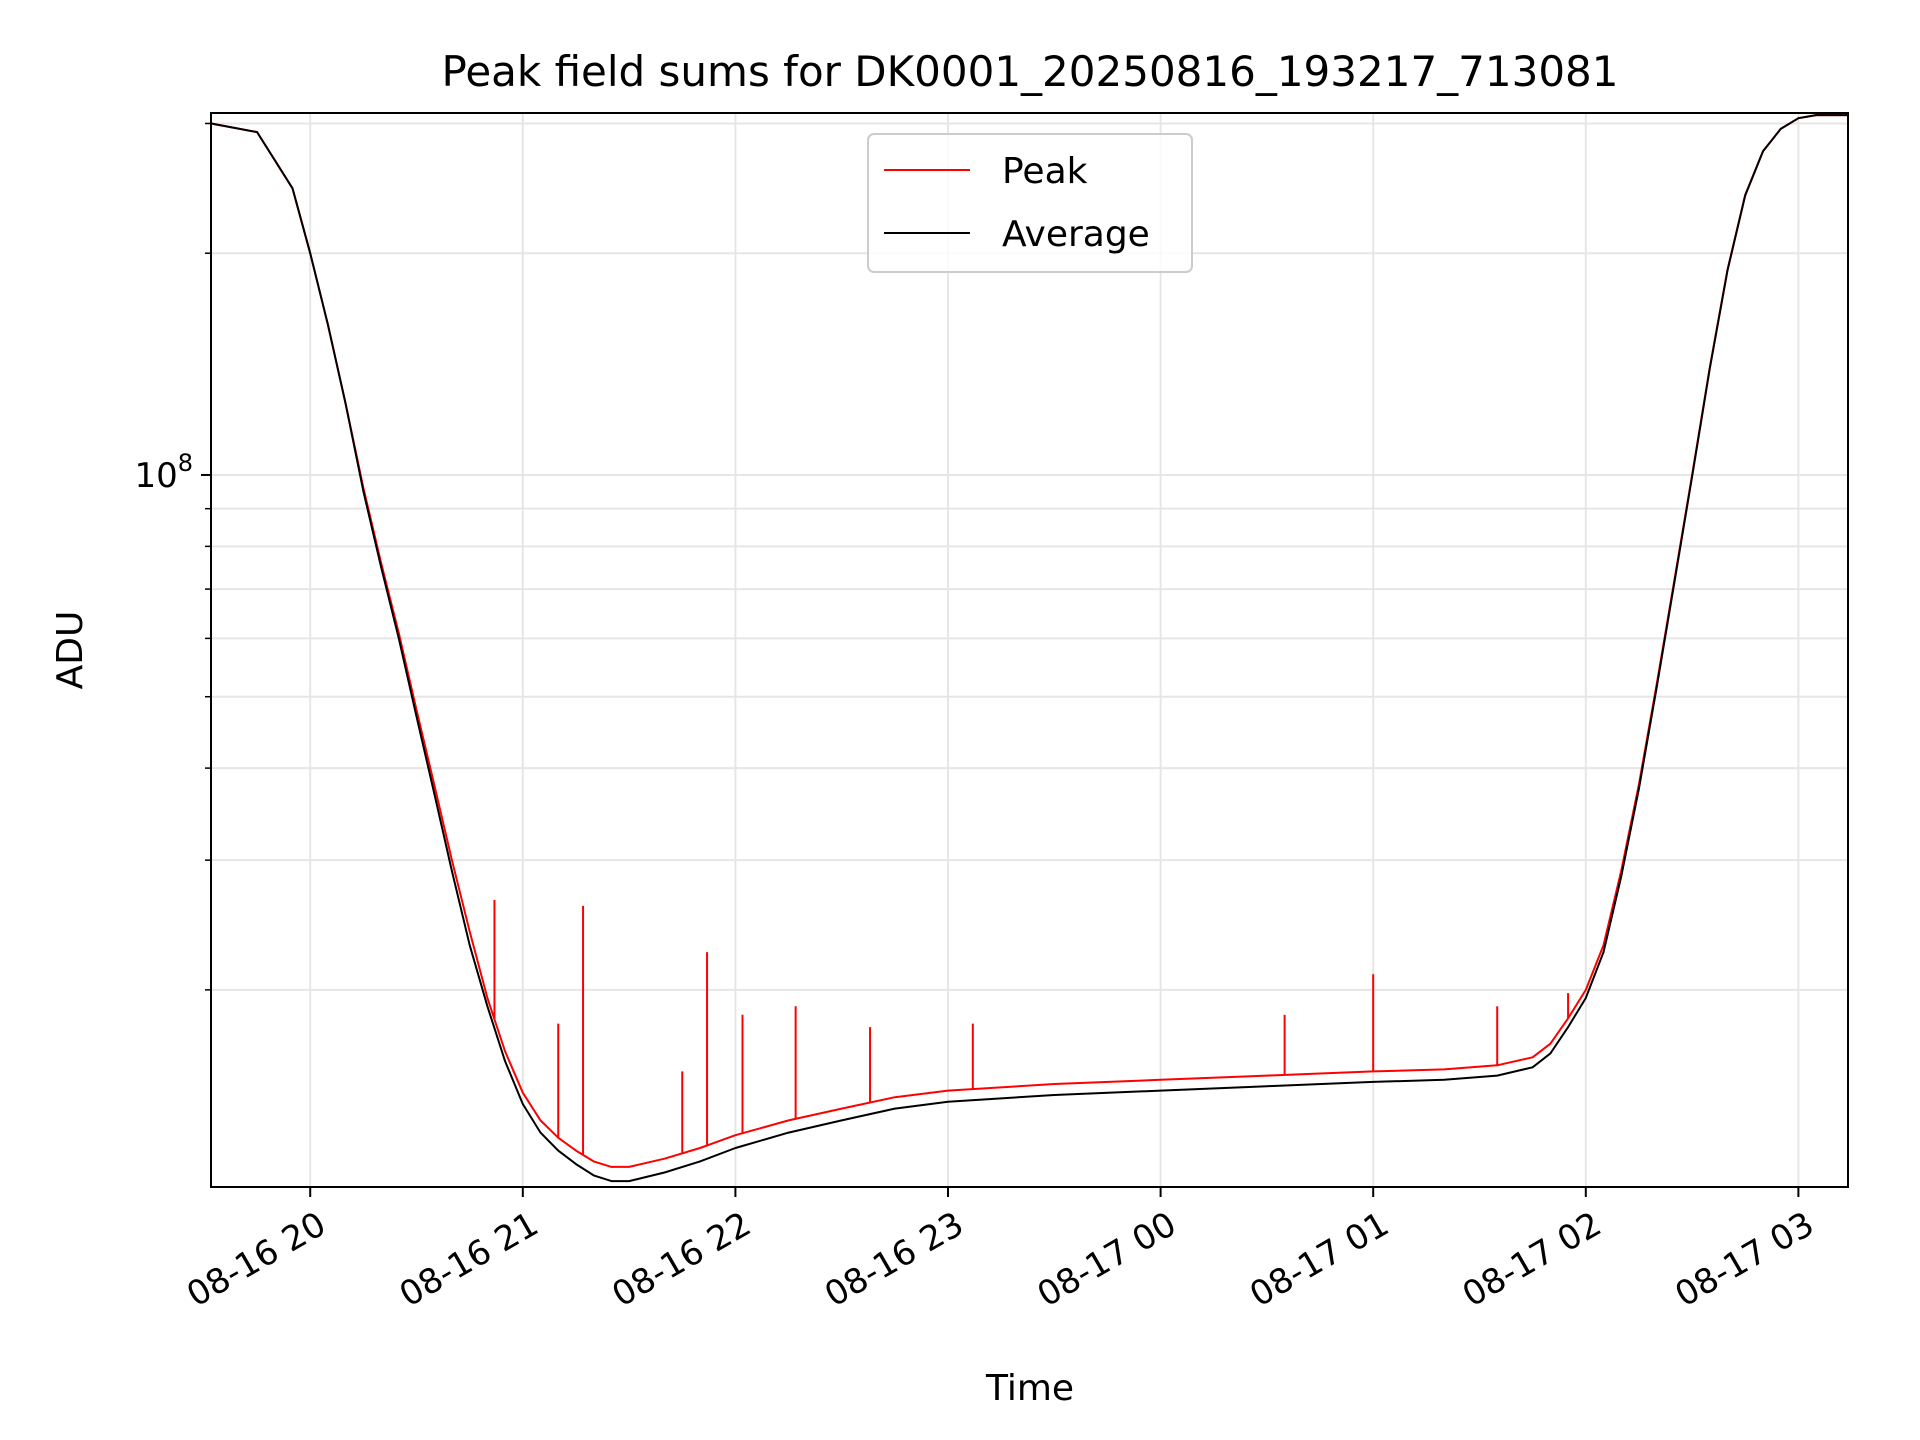 Image resolution: width=1920 pixels, height=1440 pixels. Describe the element at coordinates (1045, 171) in the screenshot. I see `legend-label-peak: Peak` at that location.